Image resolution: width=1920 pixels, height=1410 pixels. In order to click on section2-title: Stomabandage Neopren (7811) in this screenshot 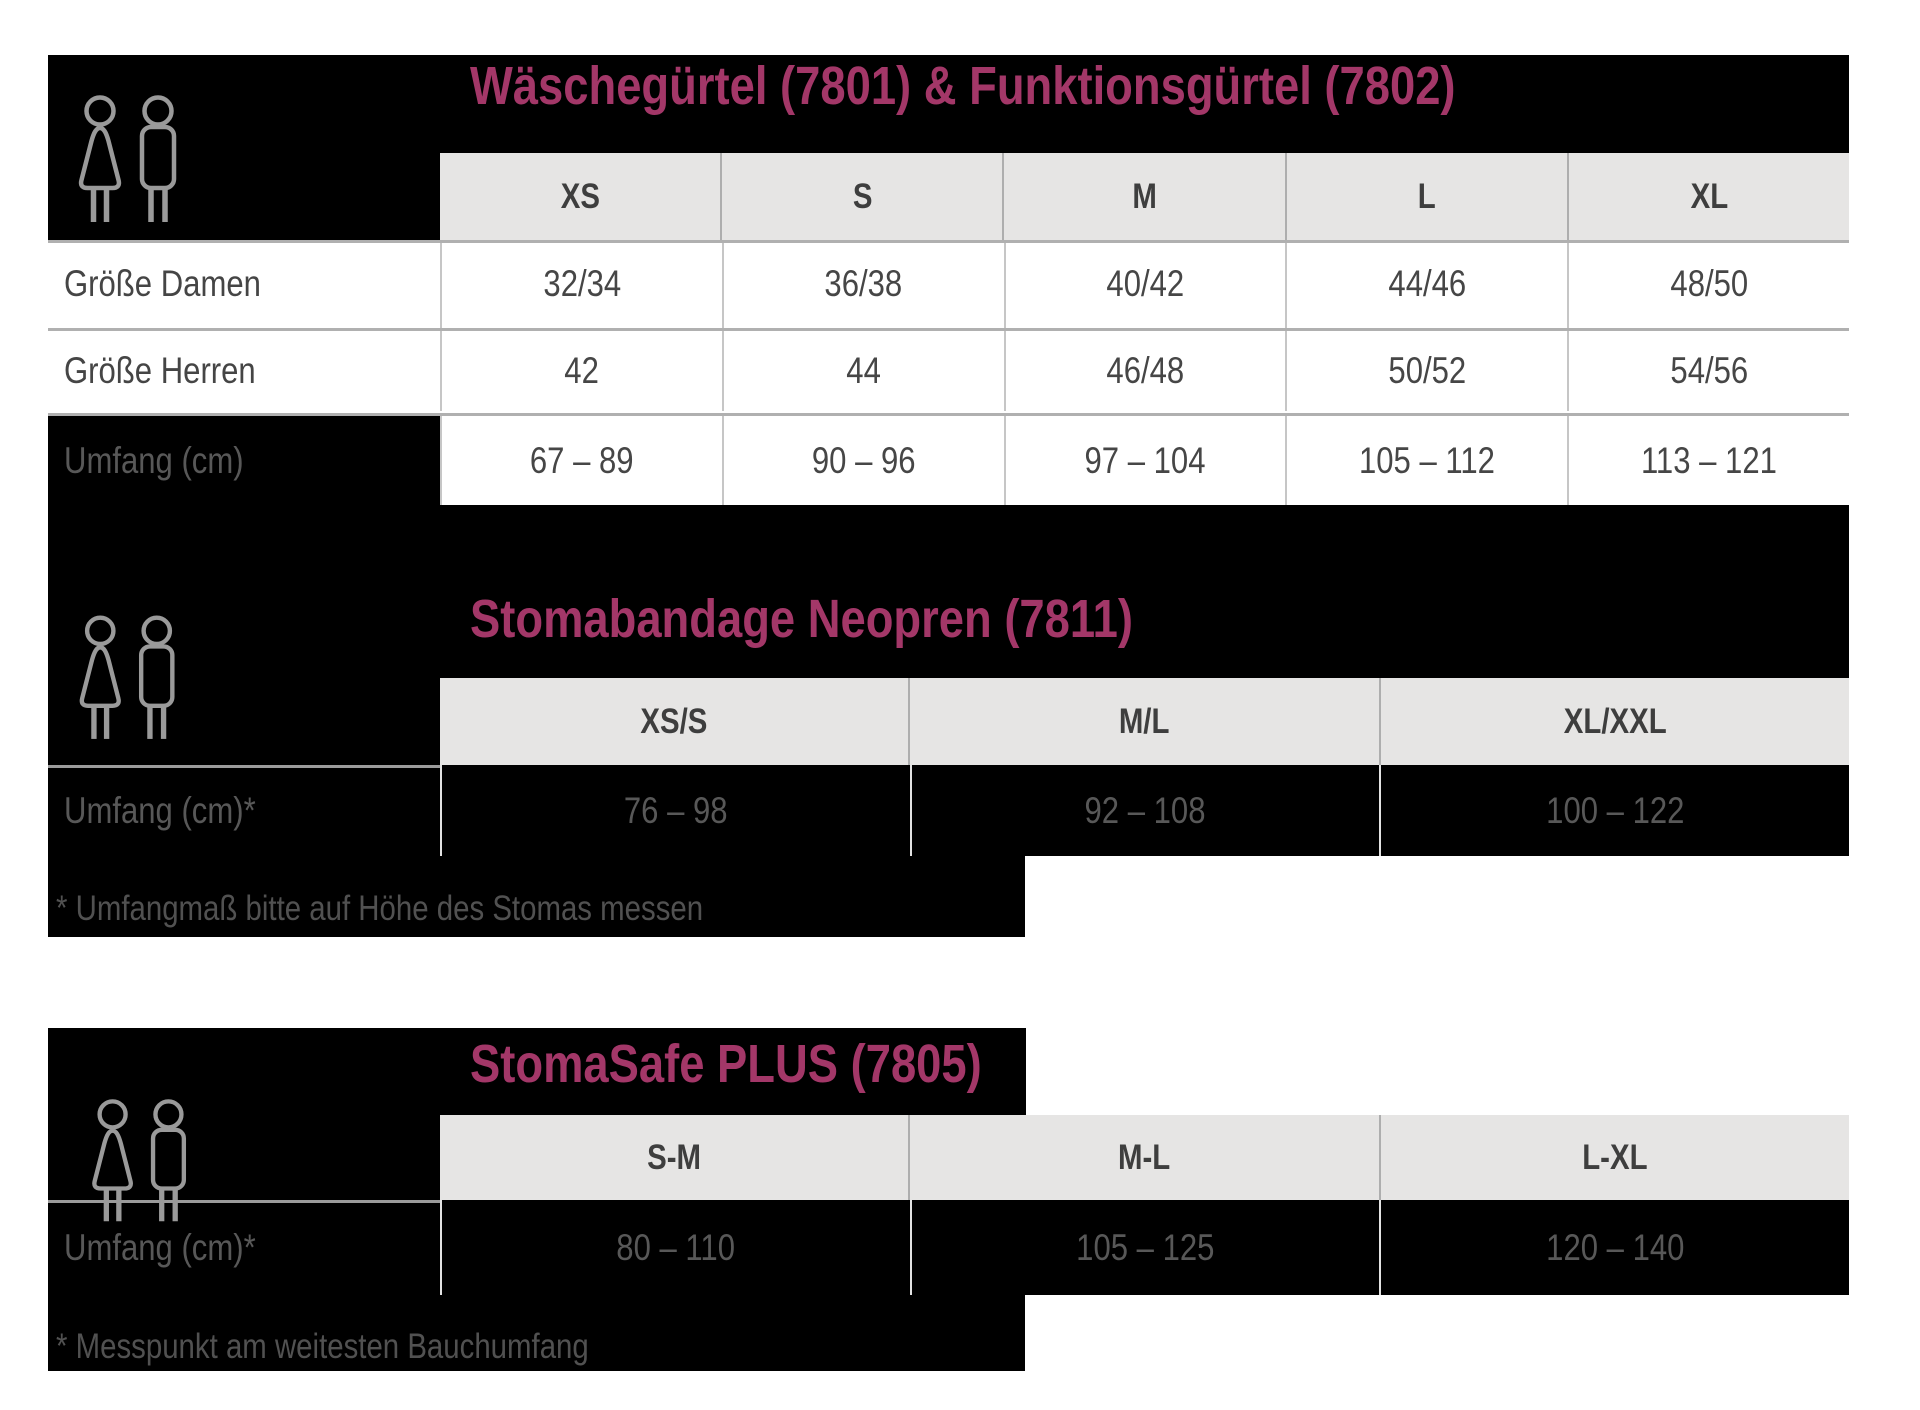, I will do `click(801, 619)`.